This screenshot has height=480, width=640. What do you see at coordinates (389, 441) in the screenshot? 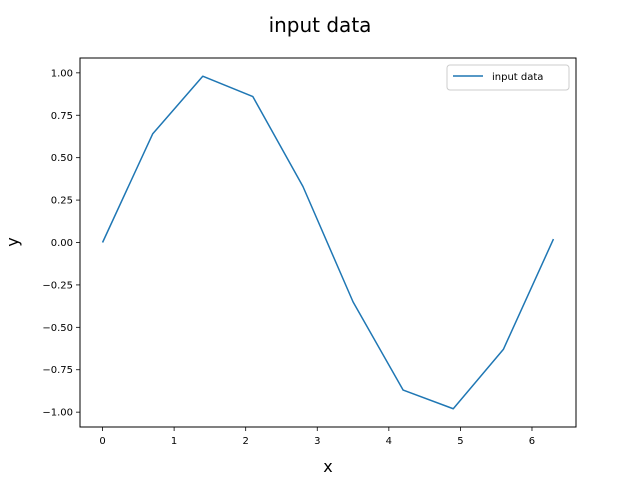
I see `x-tick-label: 4` at bounding box center [389, 441].